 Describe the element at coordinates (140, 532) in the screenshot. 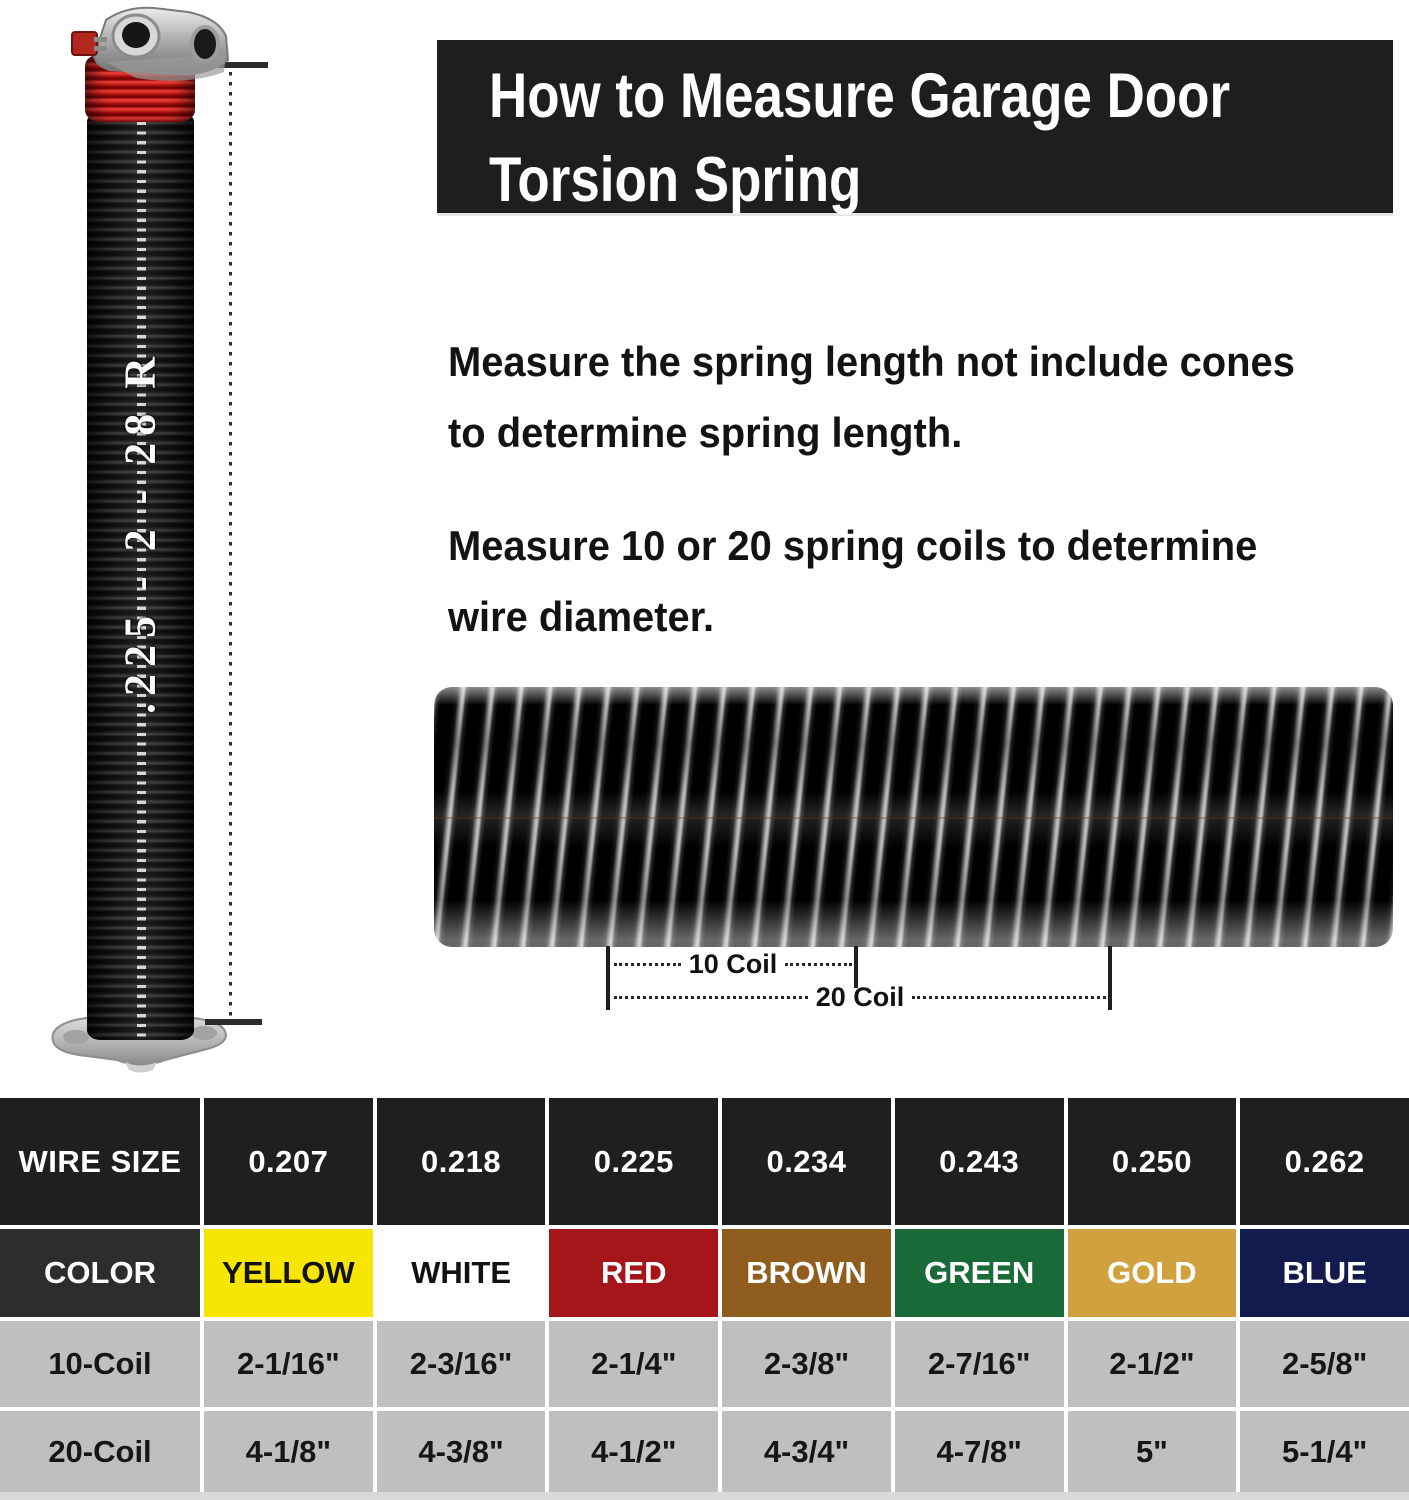

I see `spring-size-label: .225 - 2 - 28 R` at that location.